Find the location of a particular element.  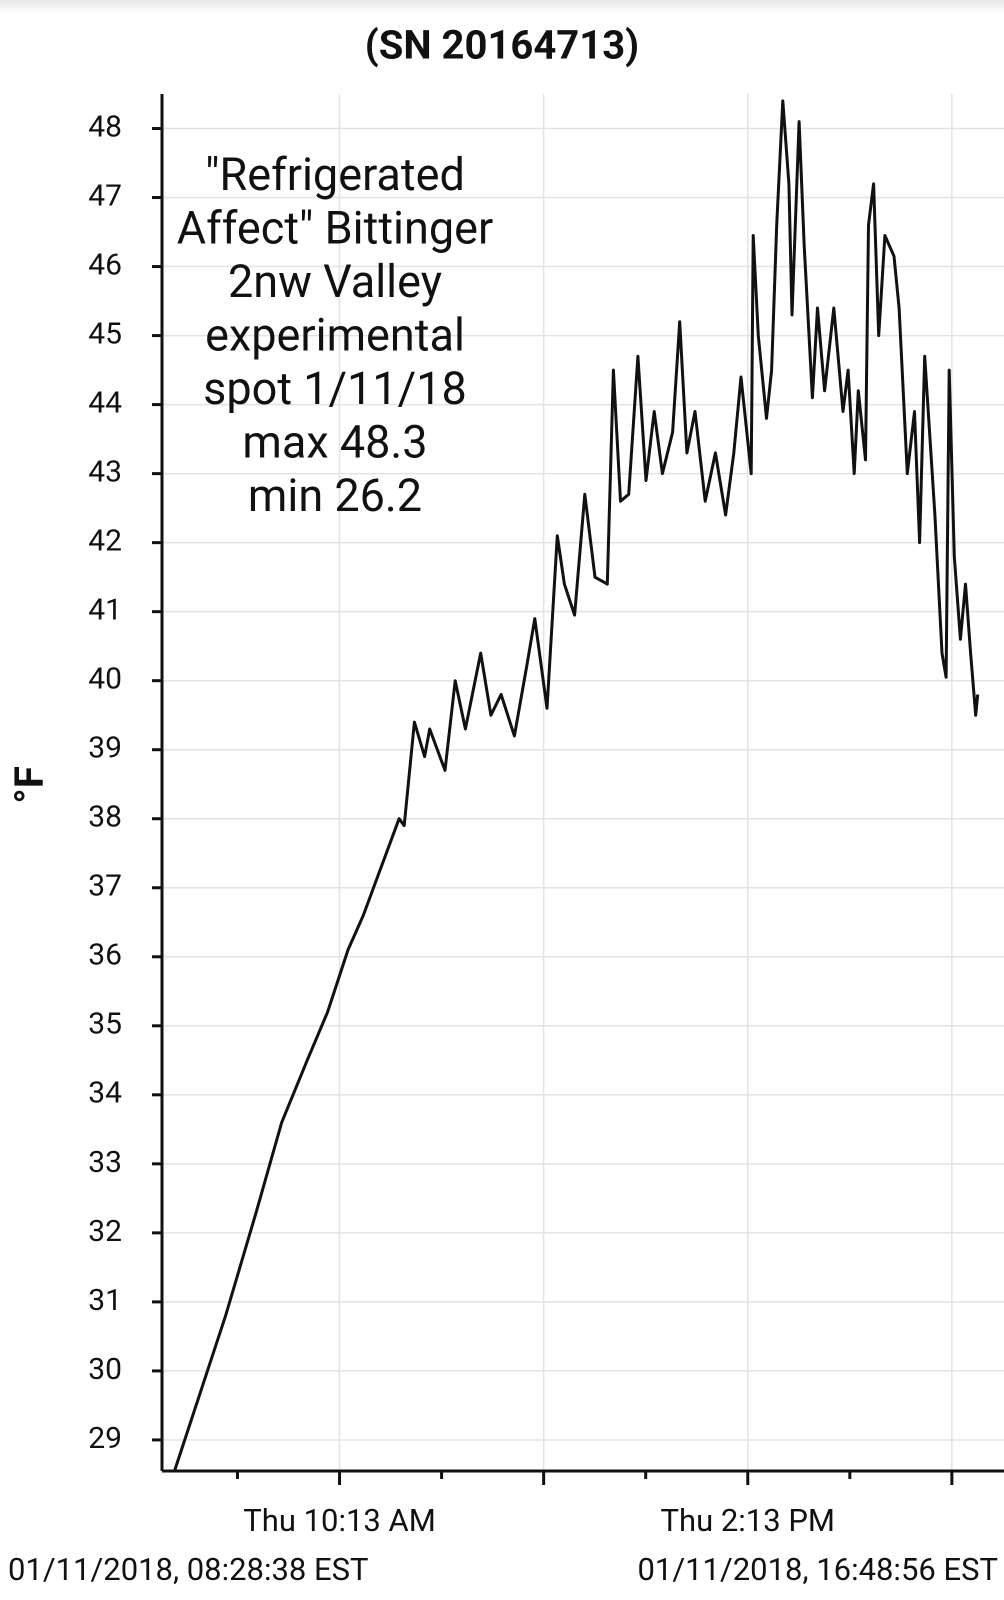

annotation-line: spot 1/11/18 is located at coordinates (335, 388).